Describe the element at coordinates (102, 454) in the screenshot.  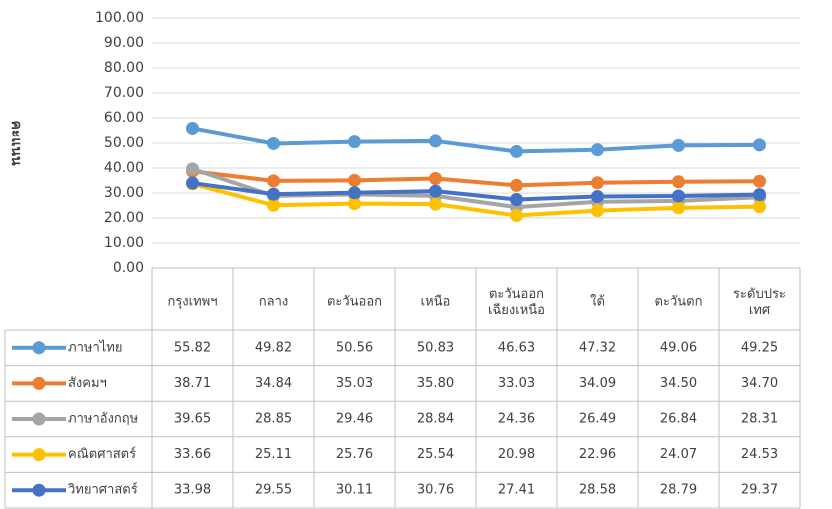
I see `legend-label: คณิตศาสตร์` at that location.